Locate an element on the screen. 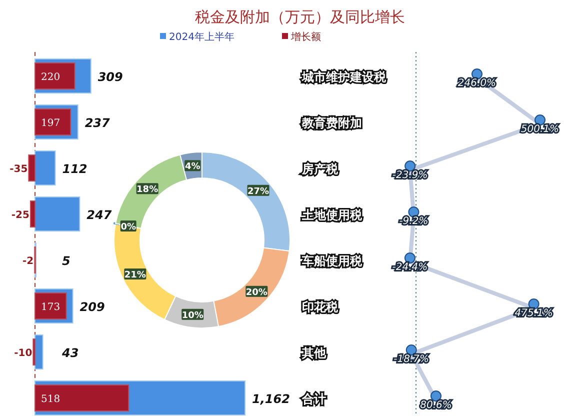  data-label: 18% is located at coordinates (147, 190).